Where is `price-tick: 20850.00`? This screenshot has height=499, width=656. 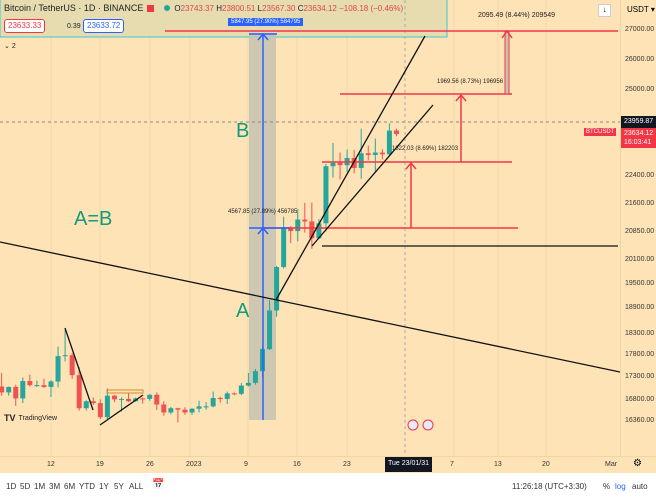 price-tick: 20850.00 is located at coordinates (640, 231).